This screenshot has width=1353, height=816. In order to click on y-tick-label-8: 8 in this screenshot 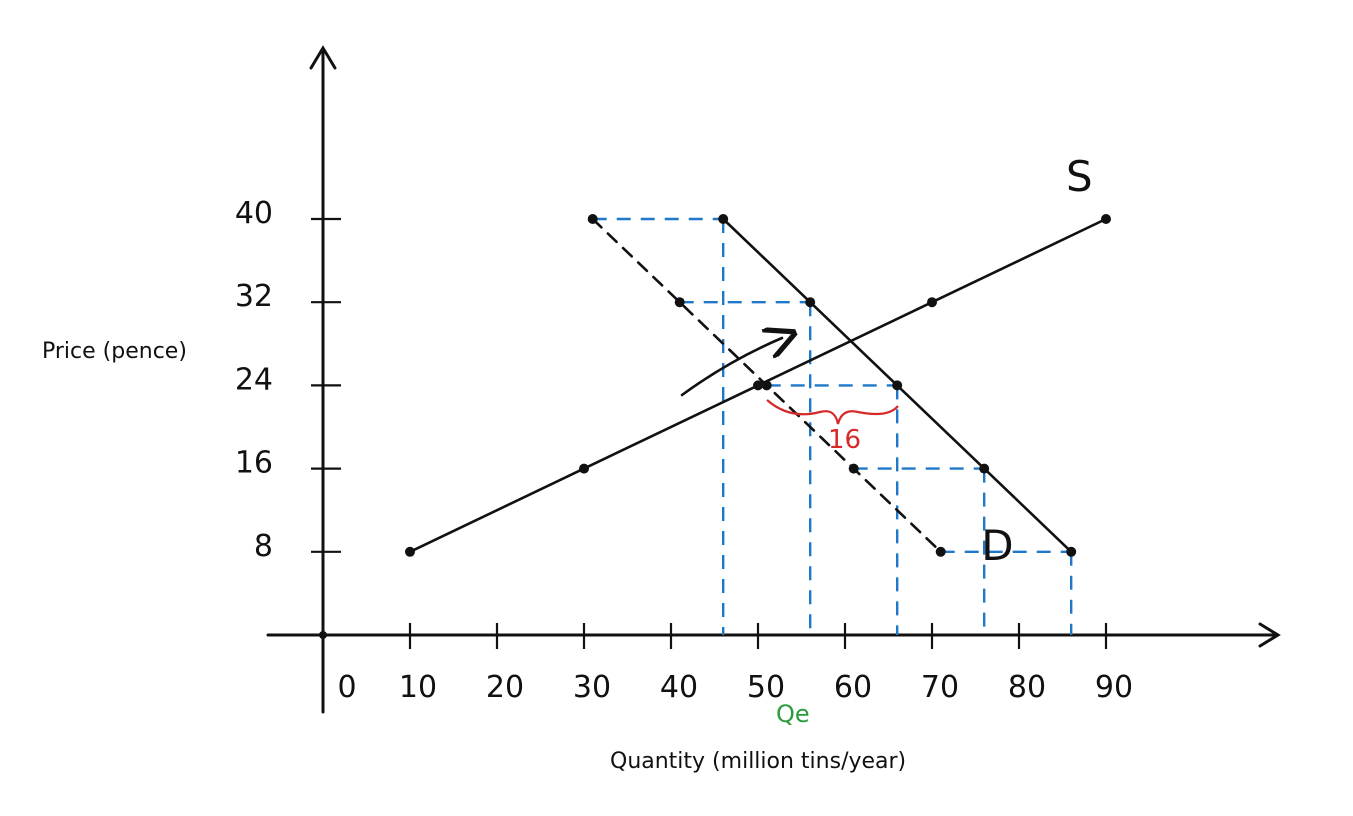, I will do `click(263, 546)`.